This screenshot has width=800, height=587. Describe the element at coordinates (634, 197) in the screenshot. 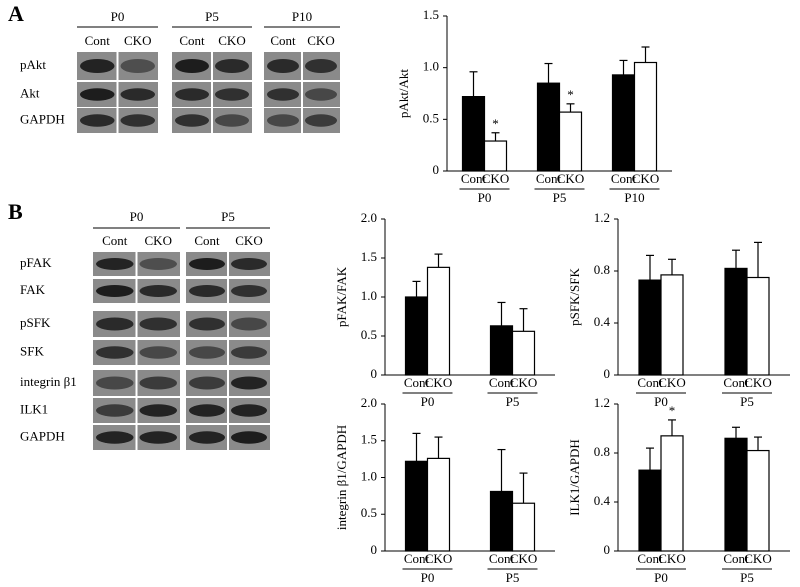

I see `x-tick-label: P10` at that location.